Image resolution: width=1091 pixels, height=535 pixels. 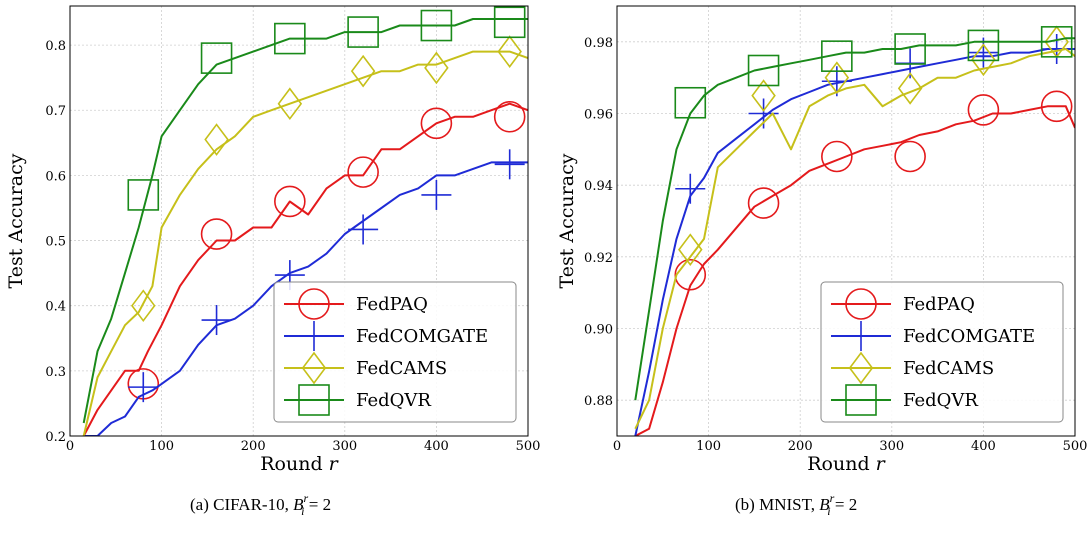 What do you see at coordinates (567, 220) in the screenshot?
I see `y-axis-label-b: Test Accuracy` at bounding box center [567, 220].